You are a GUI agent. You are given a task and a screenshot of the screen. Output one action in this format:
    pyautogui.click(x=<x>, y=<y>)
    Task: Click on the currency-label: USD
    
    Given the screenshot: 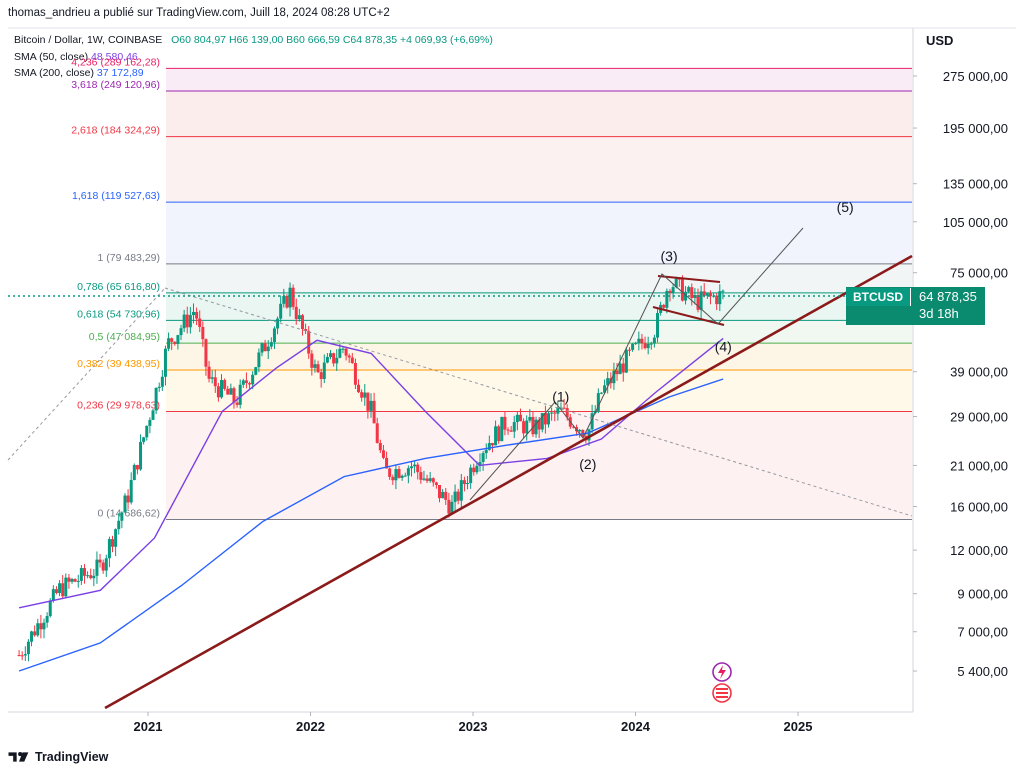 What is the action you would take?
    pyautogui.click(x=940, y=40)
    